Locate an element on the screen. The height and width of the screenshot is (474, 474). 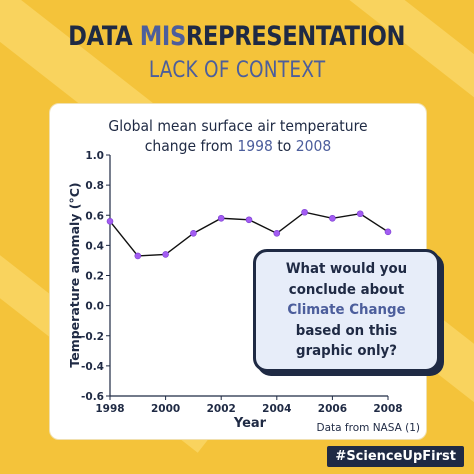
y-tick-label: -0.2 is located at coordinates (92, 337).